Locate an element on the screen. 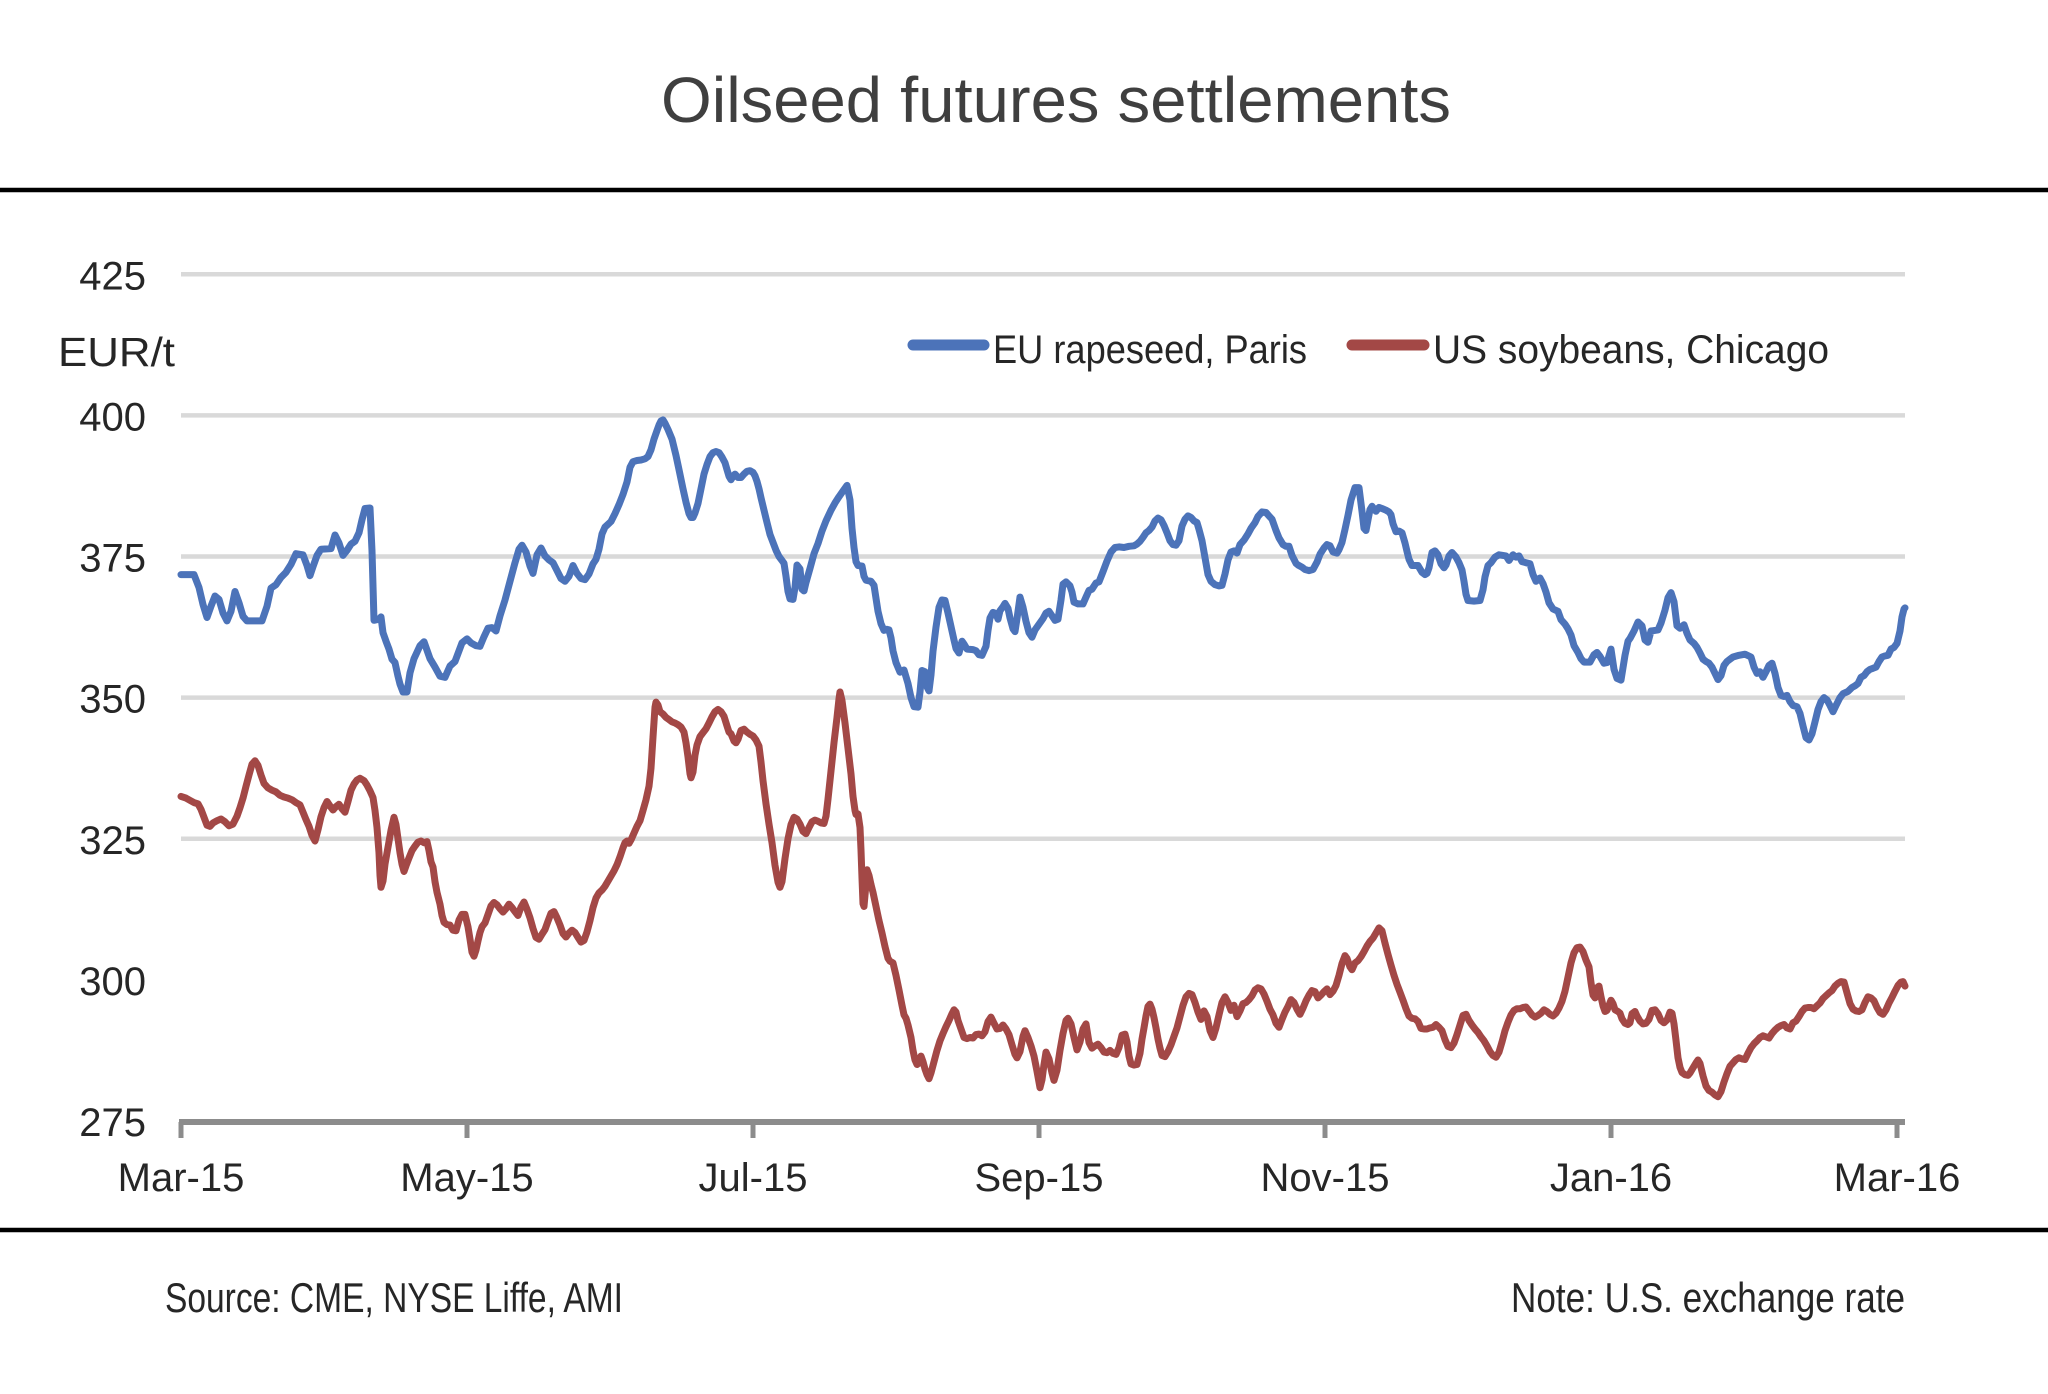 The width and height of the screenshot is (2048, 1394). svg-text: EUR/t is located at coordinates (117, 352).